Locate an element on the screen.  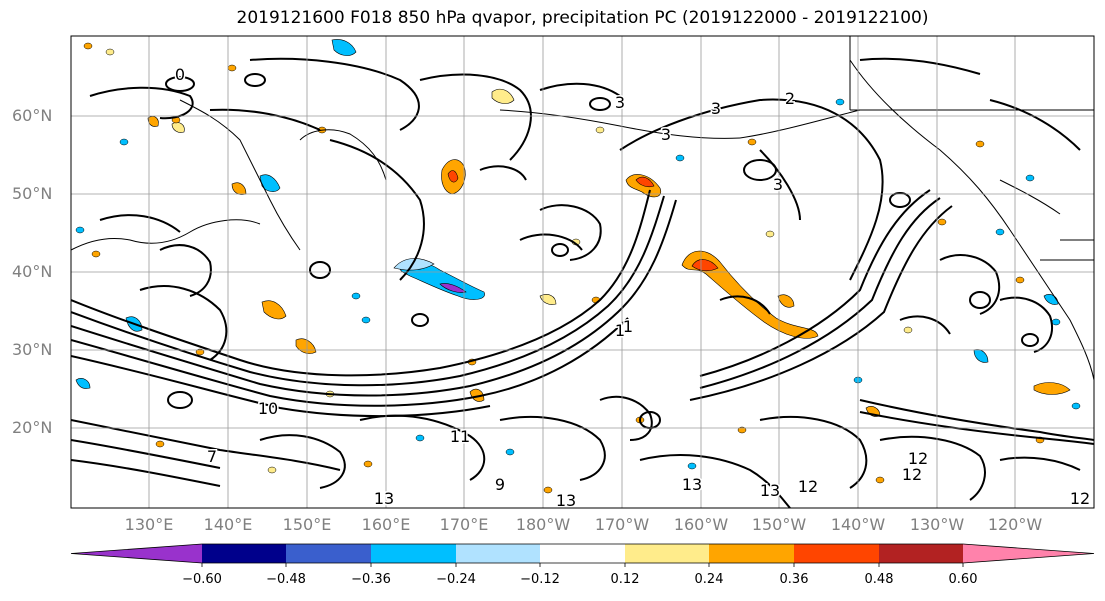
colorbar-tick-label: 0.48 is located at coordinates (879, 579).